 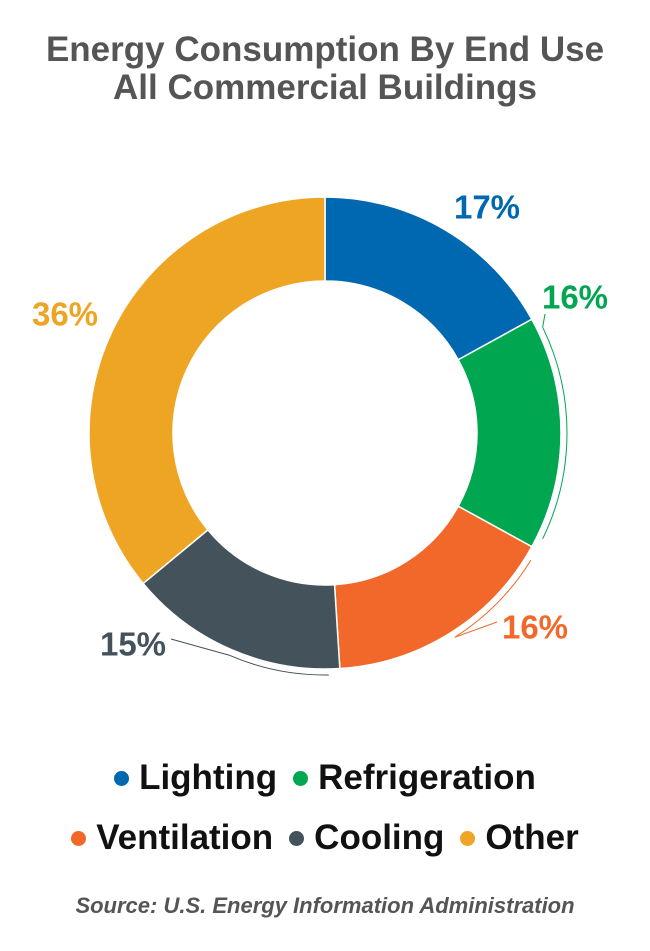 I want to click on legend-item: Cooling, so click(x=366, y=838).